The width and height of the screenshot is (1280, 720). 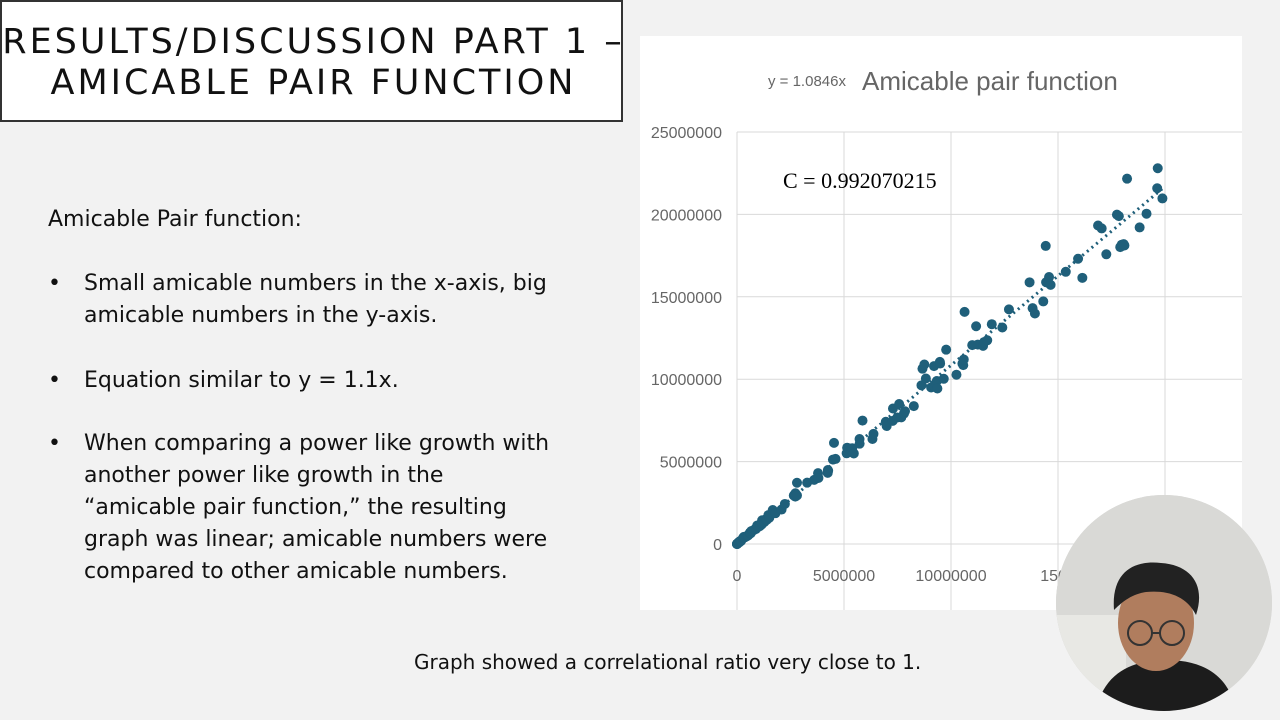 What do you see at coordinates (686, 133) in the screenshot?
I see `y-tick-label: 25000000` at bounding box center [686, 133].